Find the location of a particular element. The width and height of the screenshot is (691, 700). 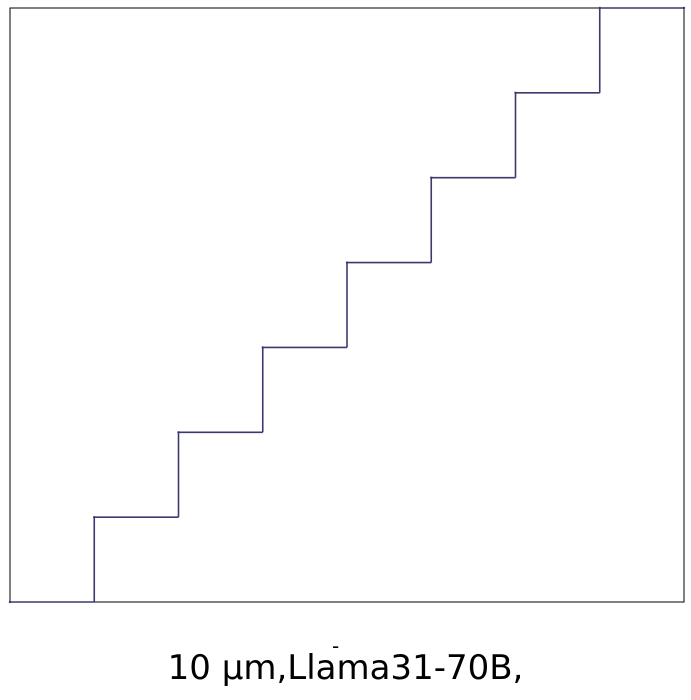

caption-mark: - is located at coordinates (336, 646).